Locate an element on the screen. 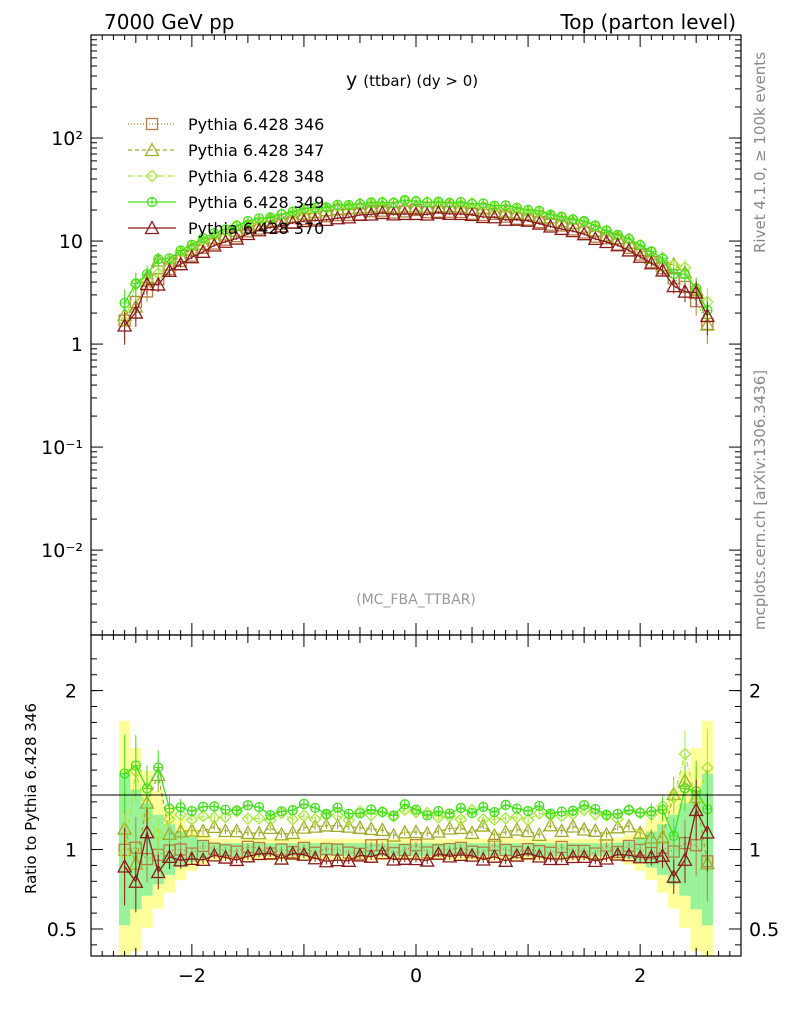 This screenshot has height=1024, width=786. chart-title: y (ttbar) (dy > 0) is located at coordinates (412, 80).